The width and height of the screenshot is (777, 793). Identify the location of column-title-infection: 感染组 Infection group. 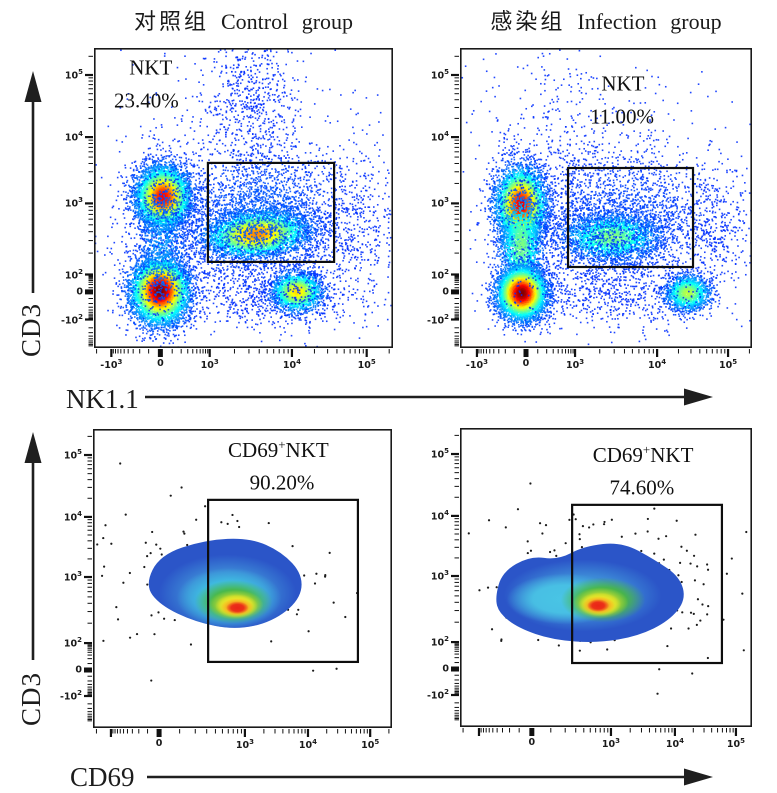
(606, 19).